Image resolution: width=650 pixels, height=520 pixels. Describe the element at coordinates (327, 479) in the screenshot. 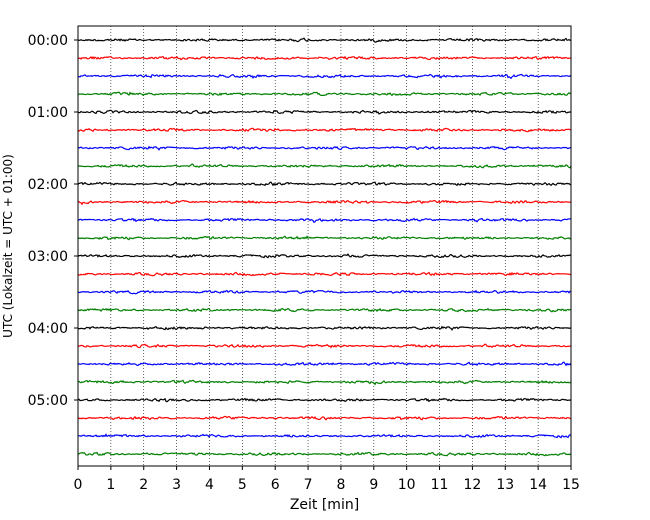

I see `x-axis: 0 1 2 3 4 5 6 7 8 9 10 11 12 13 14 15` at that location.